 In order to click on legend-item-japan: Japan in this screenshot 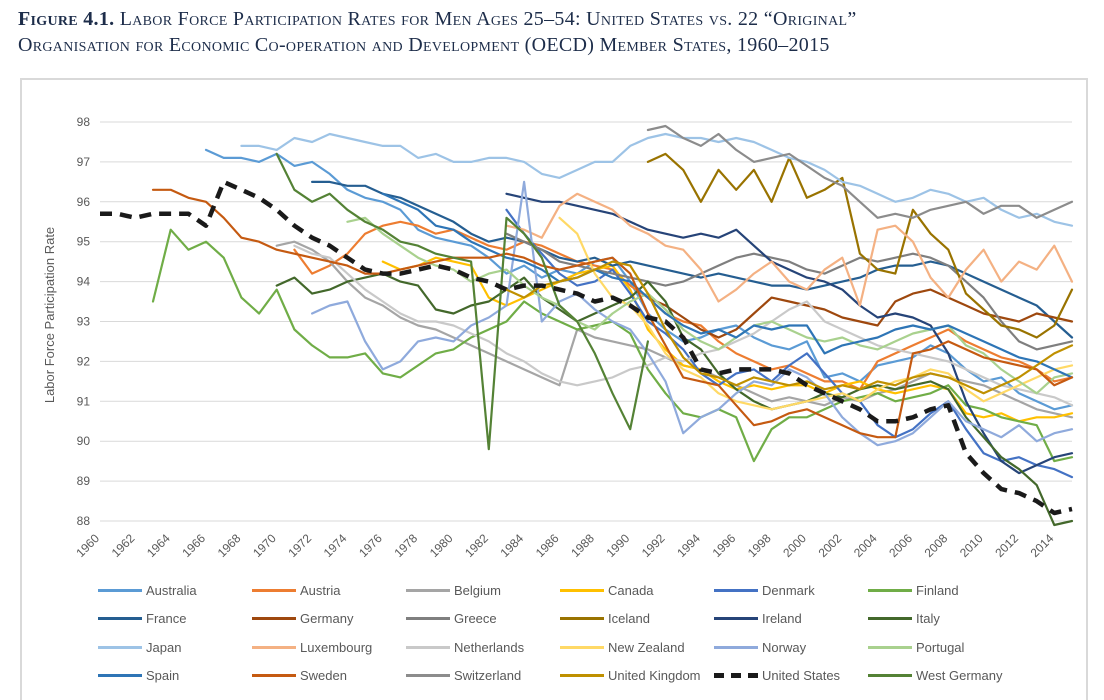, I will do `click(139, 647)`.